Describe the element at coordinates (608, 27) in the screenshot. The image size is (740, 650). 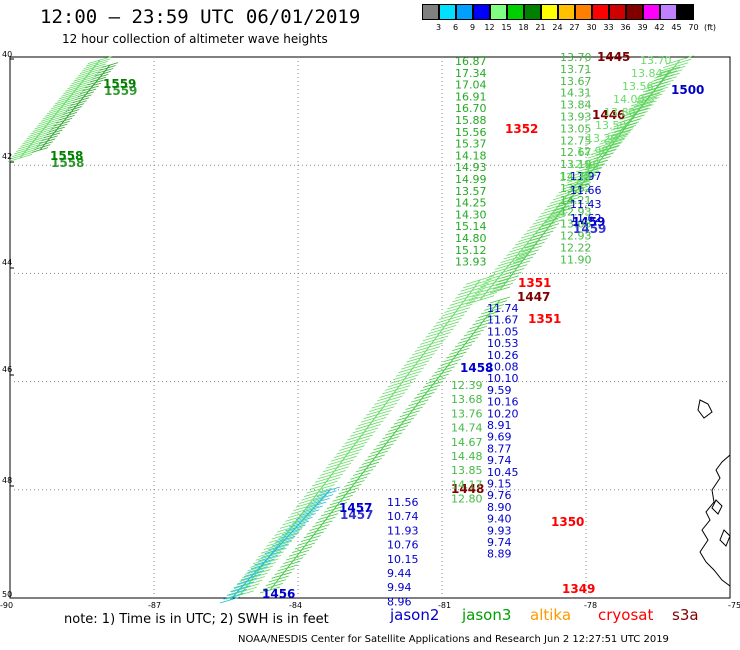
I see `scale-label: 33` at that location.